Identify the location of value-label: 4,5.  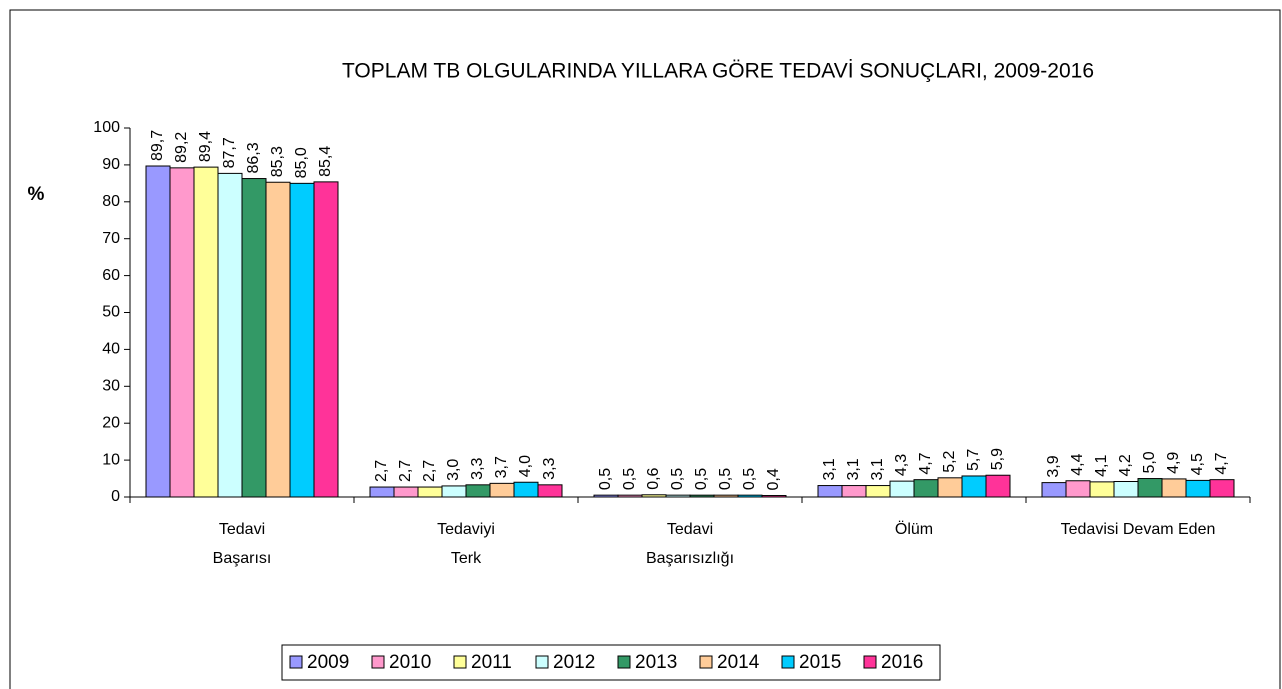
(1197, 464).